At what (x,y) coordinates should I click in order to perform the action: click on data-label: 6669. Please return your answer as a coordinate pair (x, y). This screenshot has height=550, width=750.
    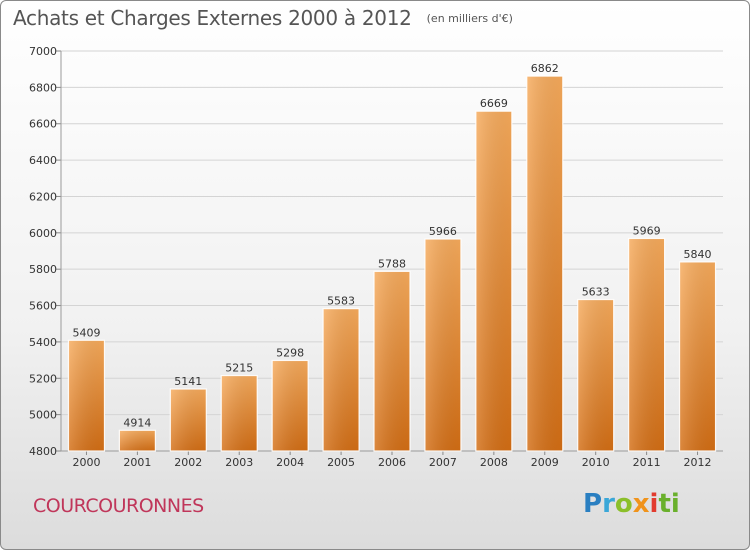
    Looking at the image, I should click on (494, 103).